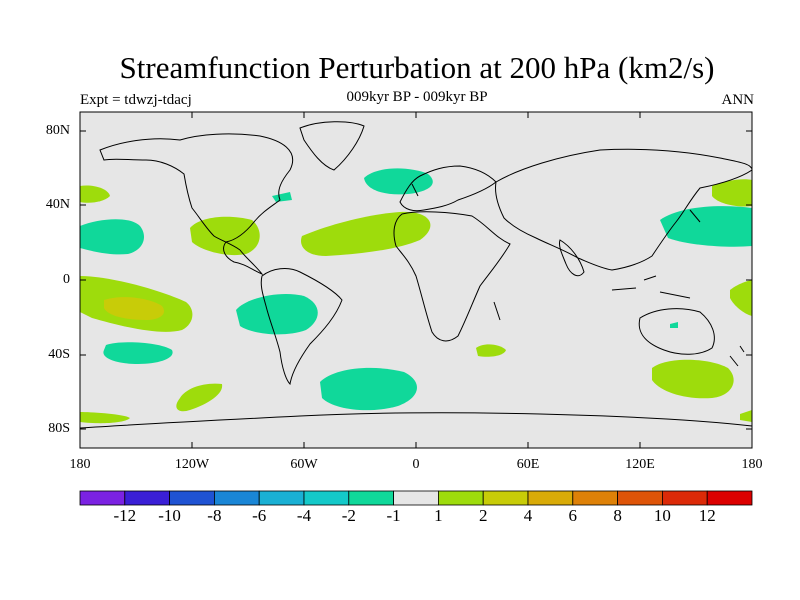 This screenshot has width=800, height=600. Describe the element at coordinates (304, 464) in the screenshot. I see `lon-label-60w: 60W` at that location.